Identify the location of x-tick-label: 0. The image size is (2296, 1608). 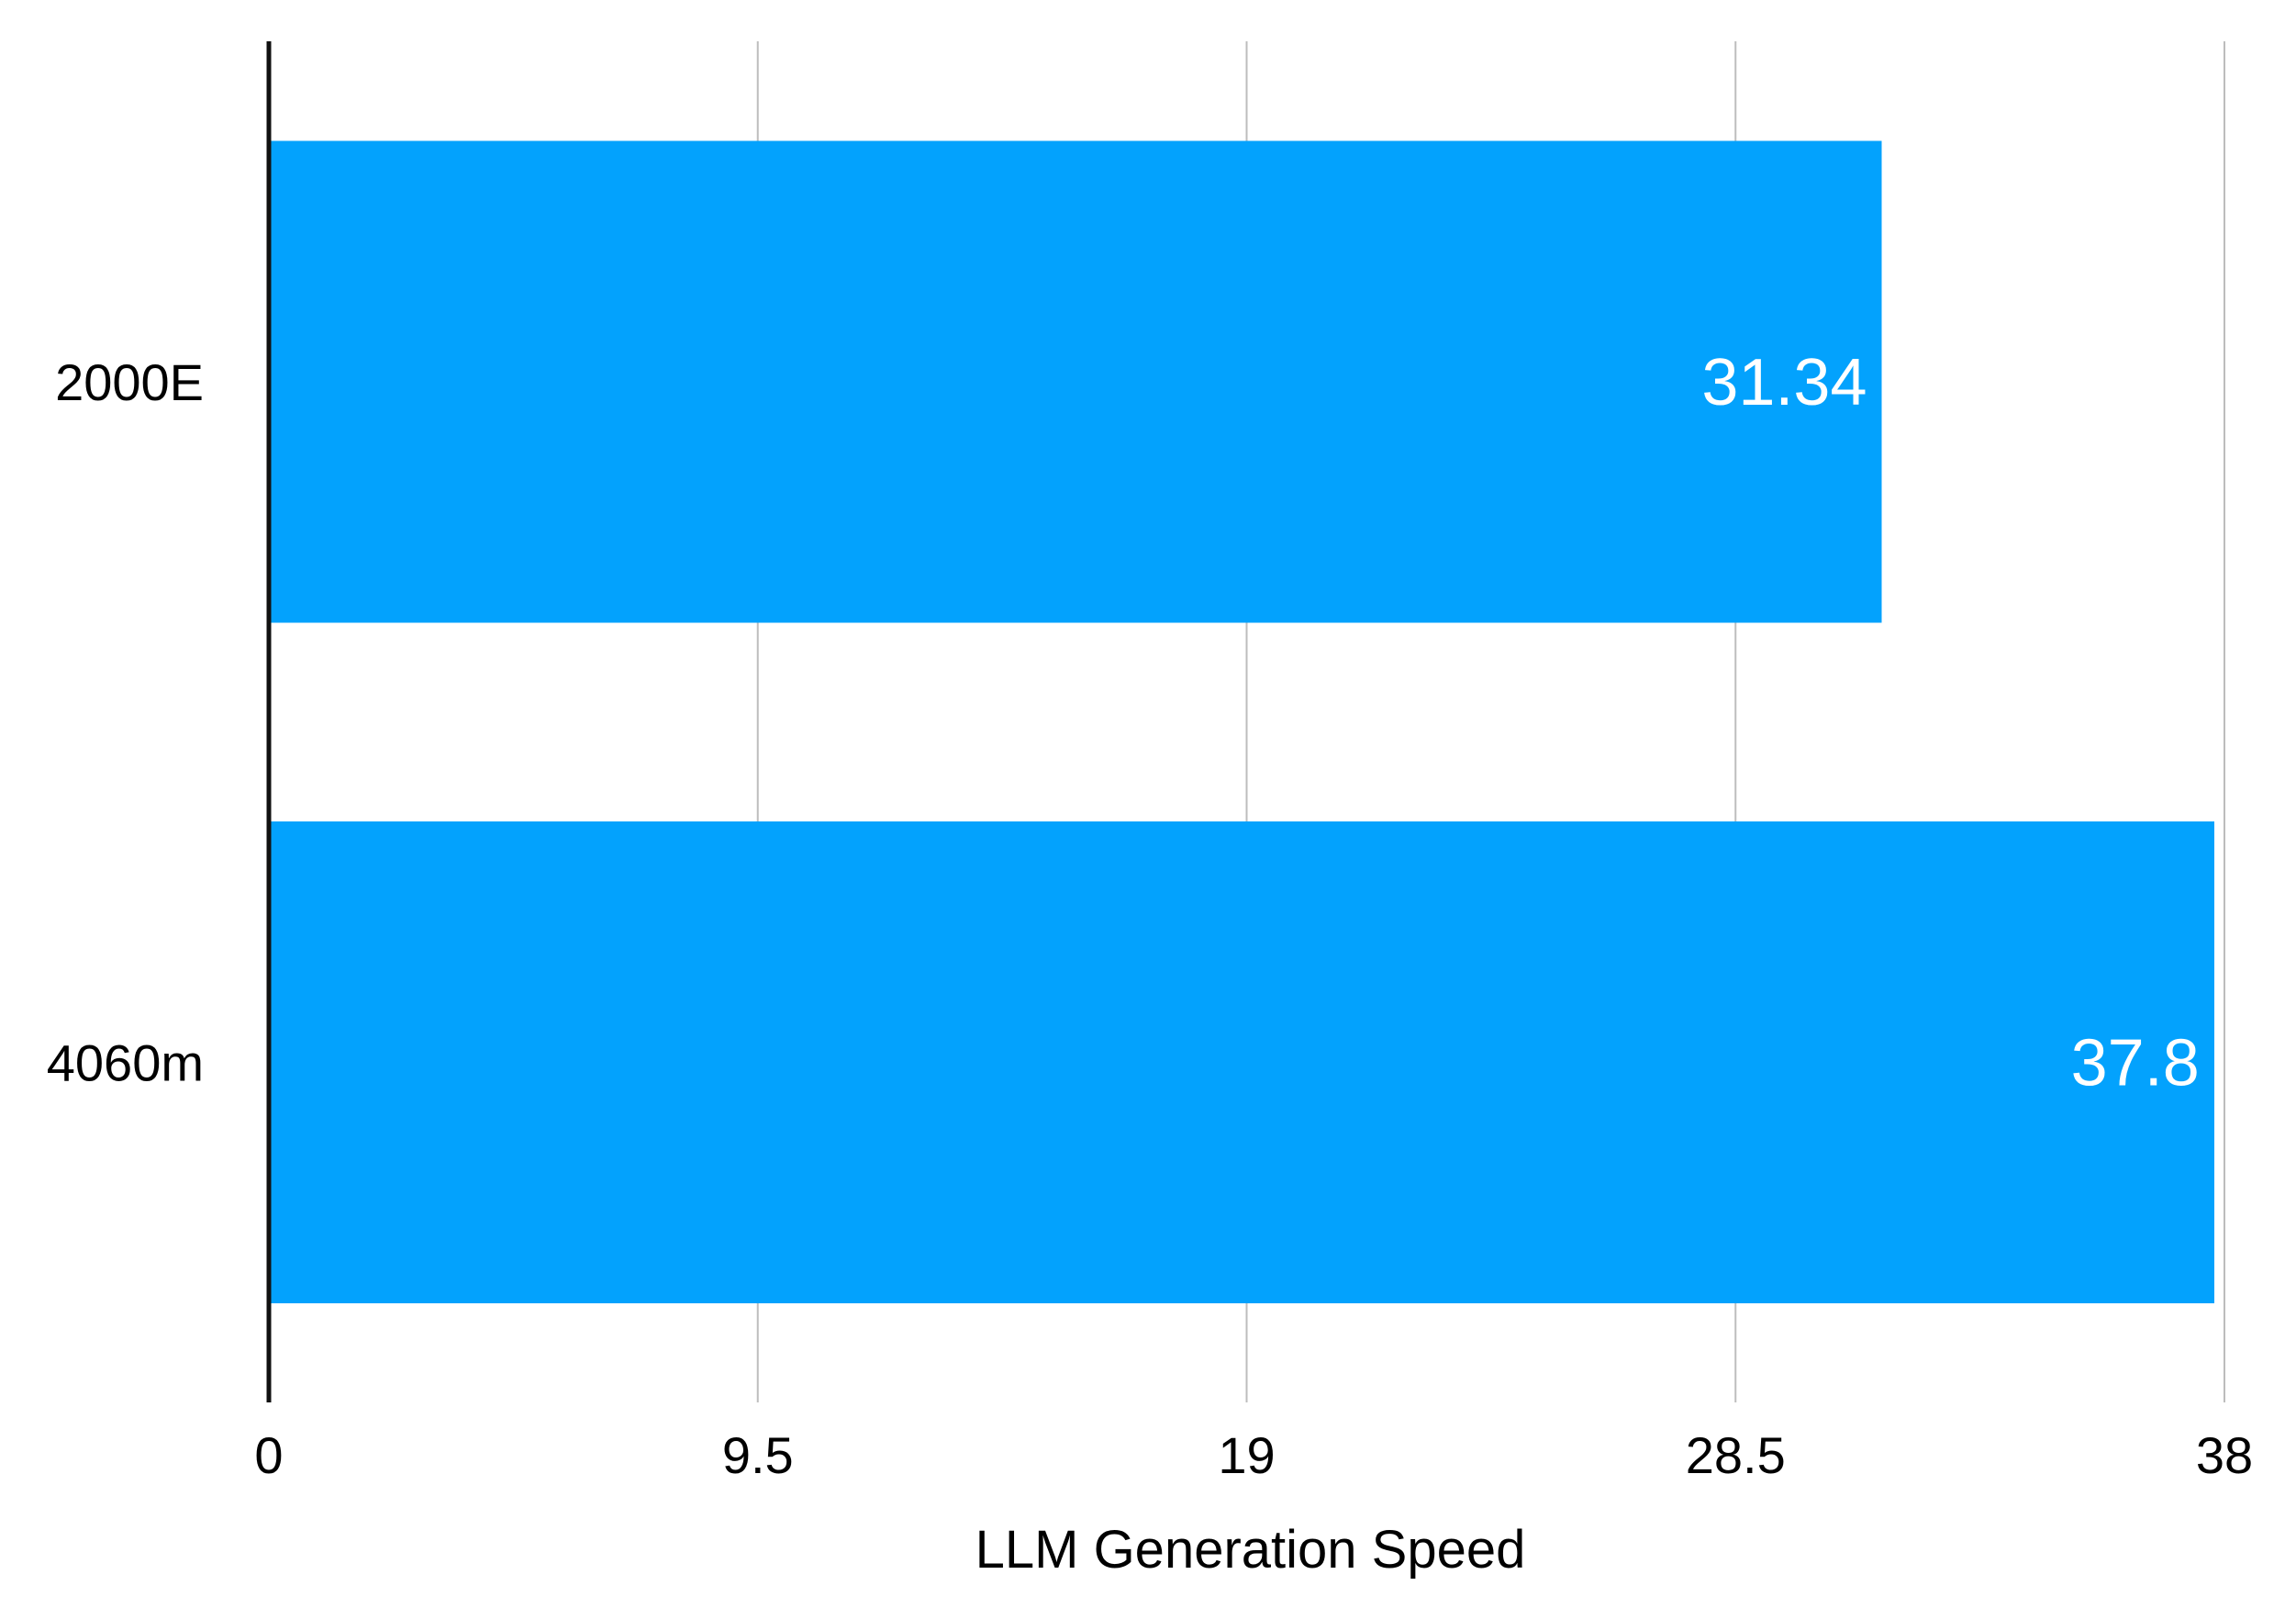
(268, 1455).